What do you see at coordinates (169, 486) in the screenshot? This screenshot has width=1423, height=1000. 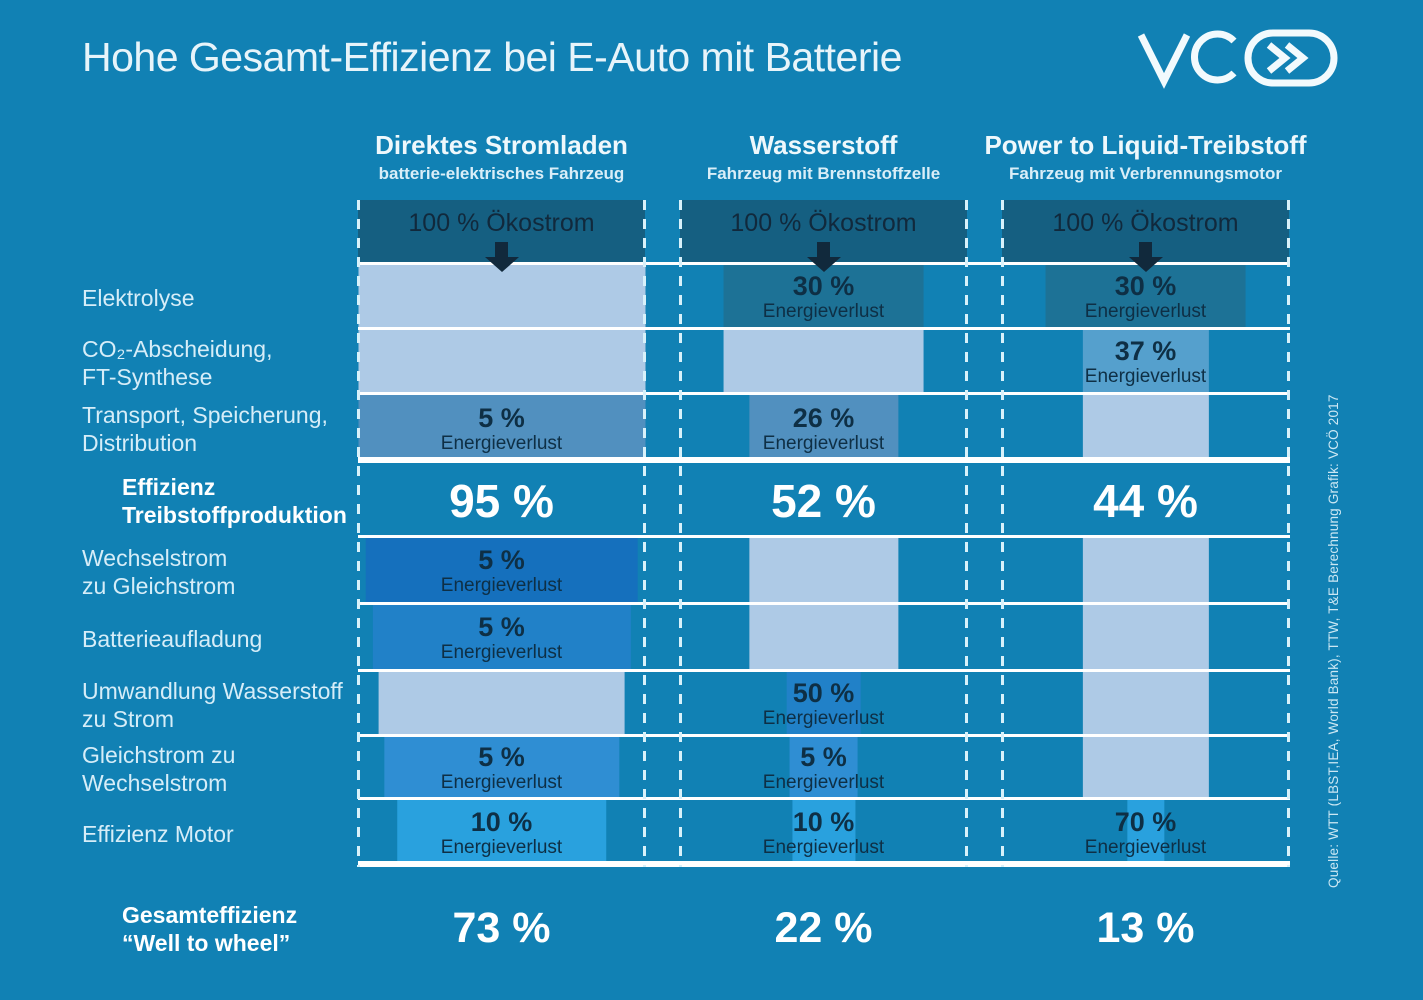 I see `row-label-line: Effizienz` at bounding box center [169, 486].